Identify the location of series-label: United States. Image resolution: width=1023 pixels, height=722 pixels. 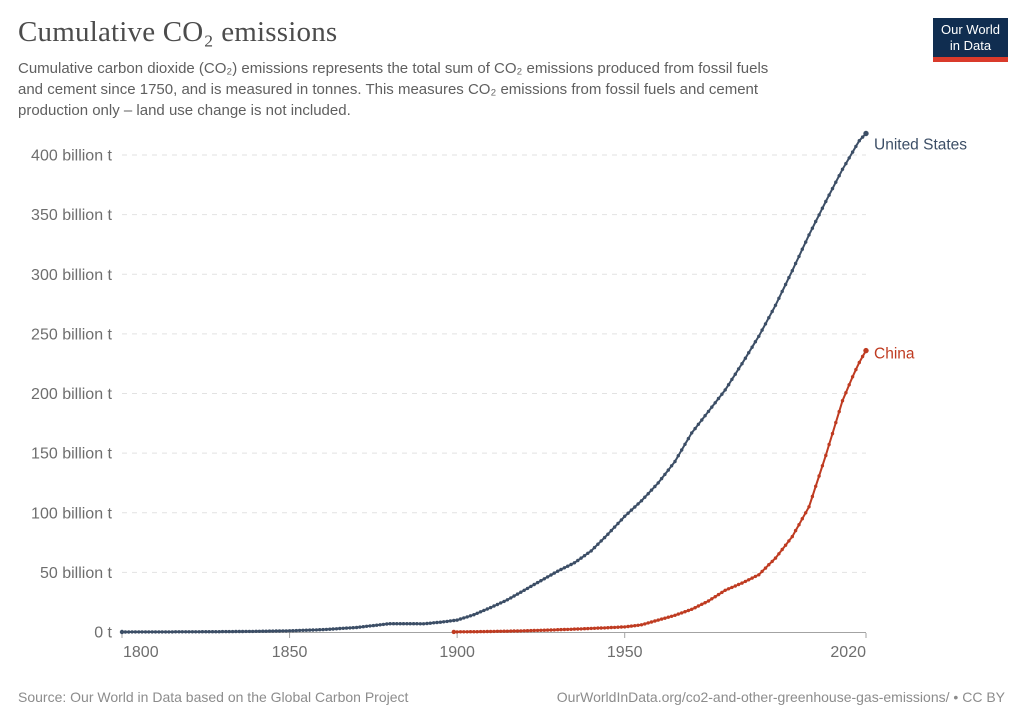
(920, 145).